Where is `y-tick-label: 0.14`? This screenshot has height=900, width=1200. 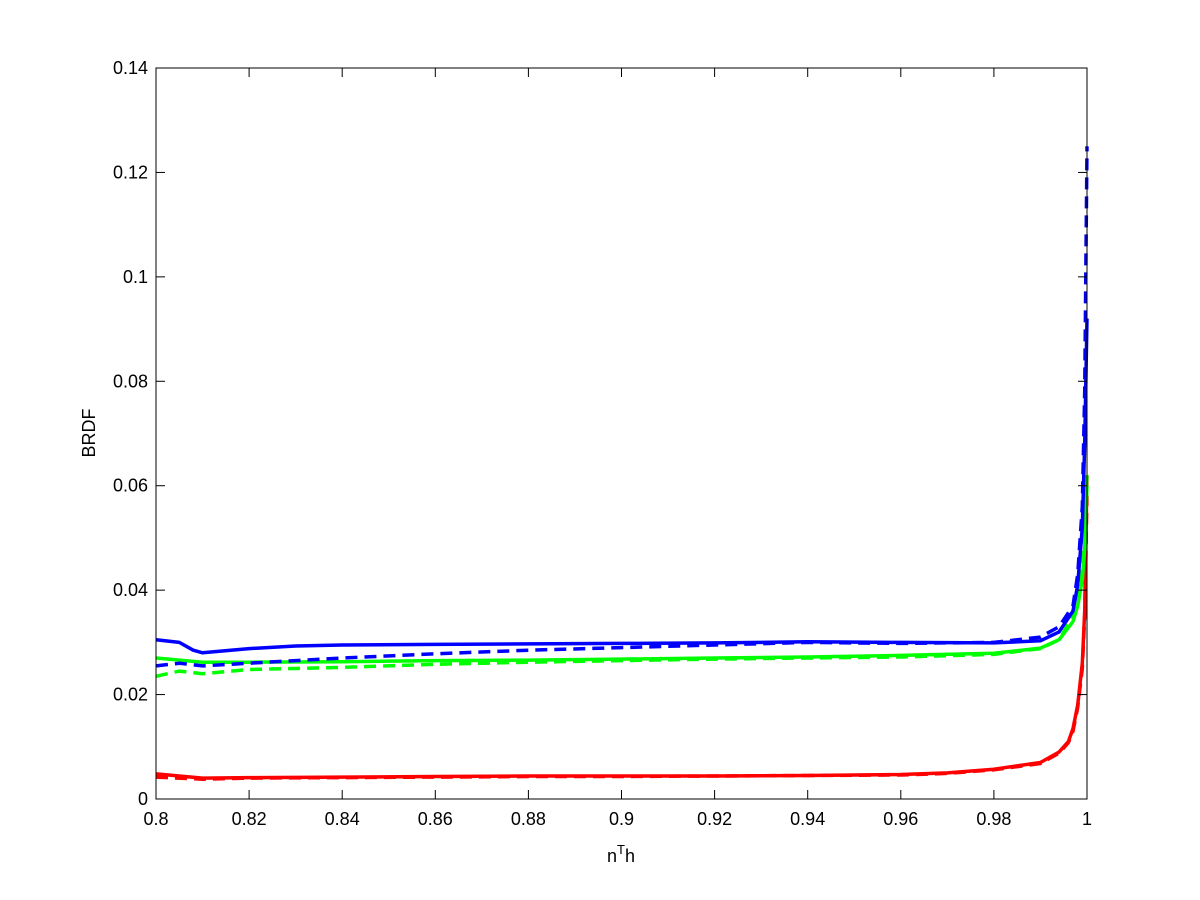 y-tick-label: 0.14 is located at coordinates (130, 68).